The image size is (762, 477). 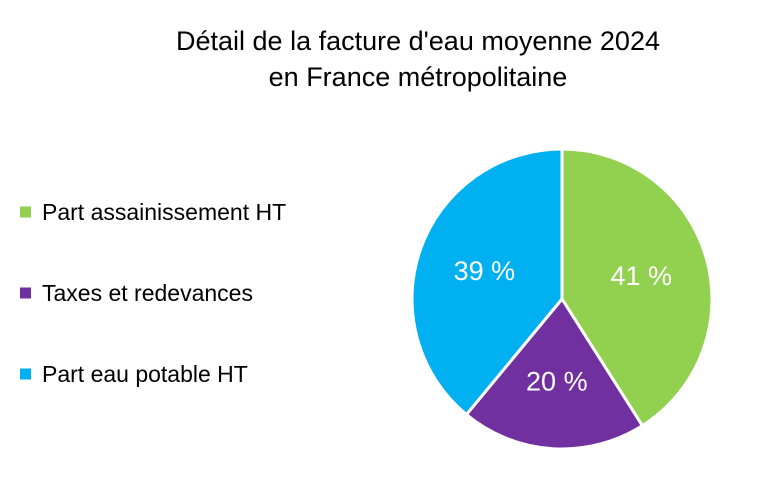 I want to click on legend-item-taxes-et-redevances: Taxes et redevances, so click(x=136, y=293).